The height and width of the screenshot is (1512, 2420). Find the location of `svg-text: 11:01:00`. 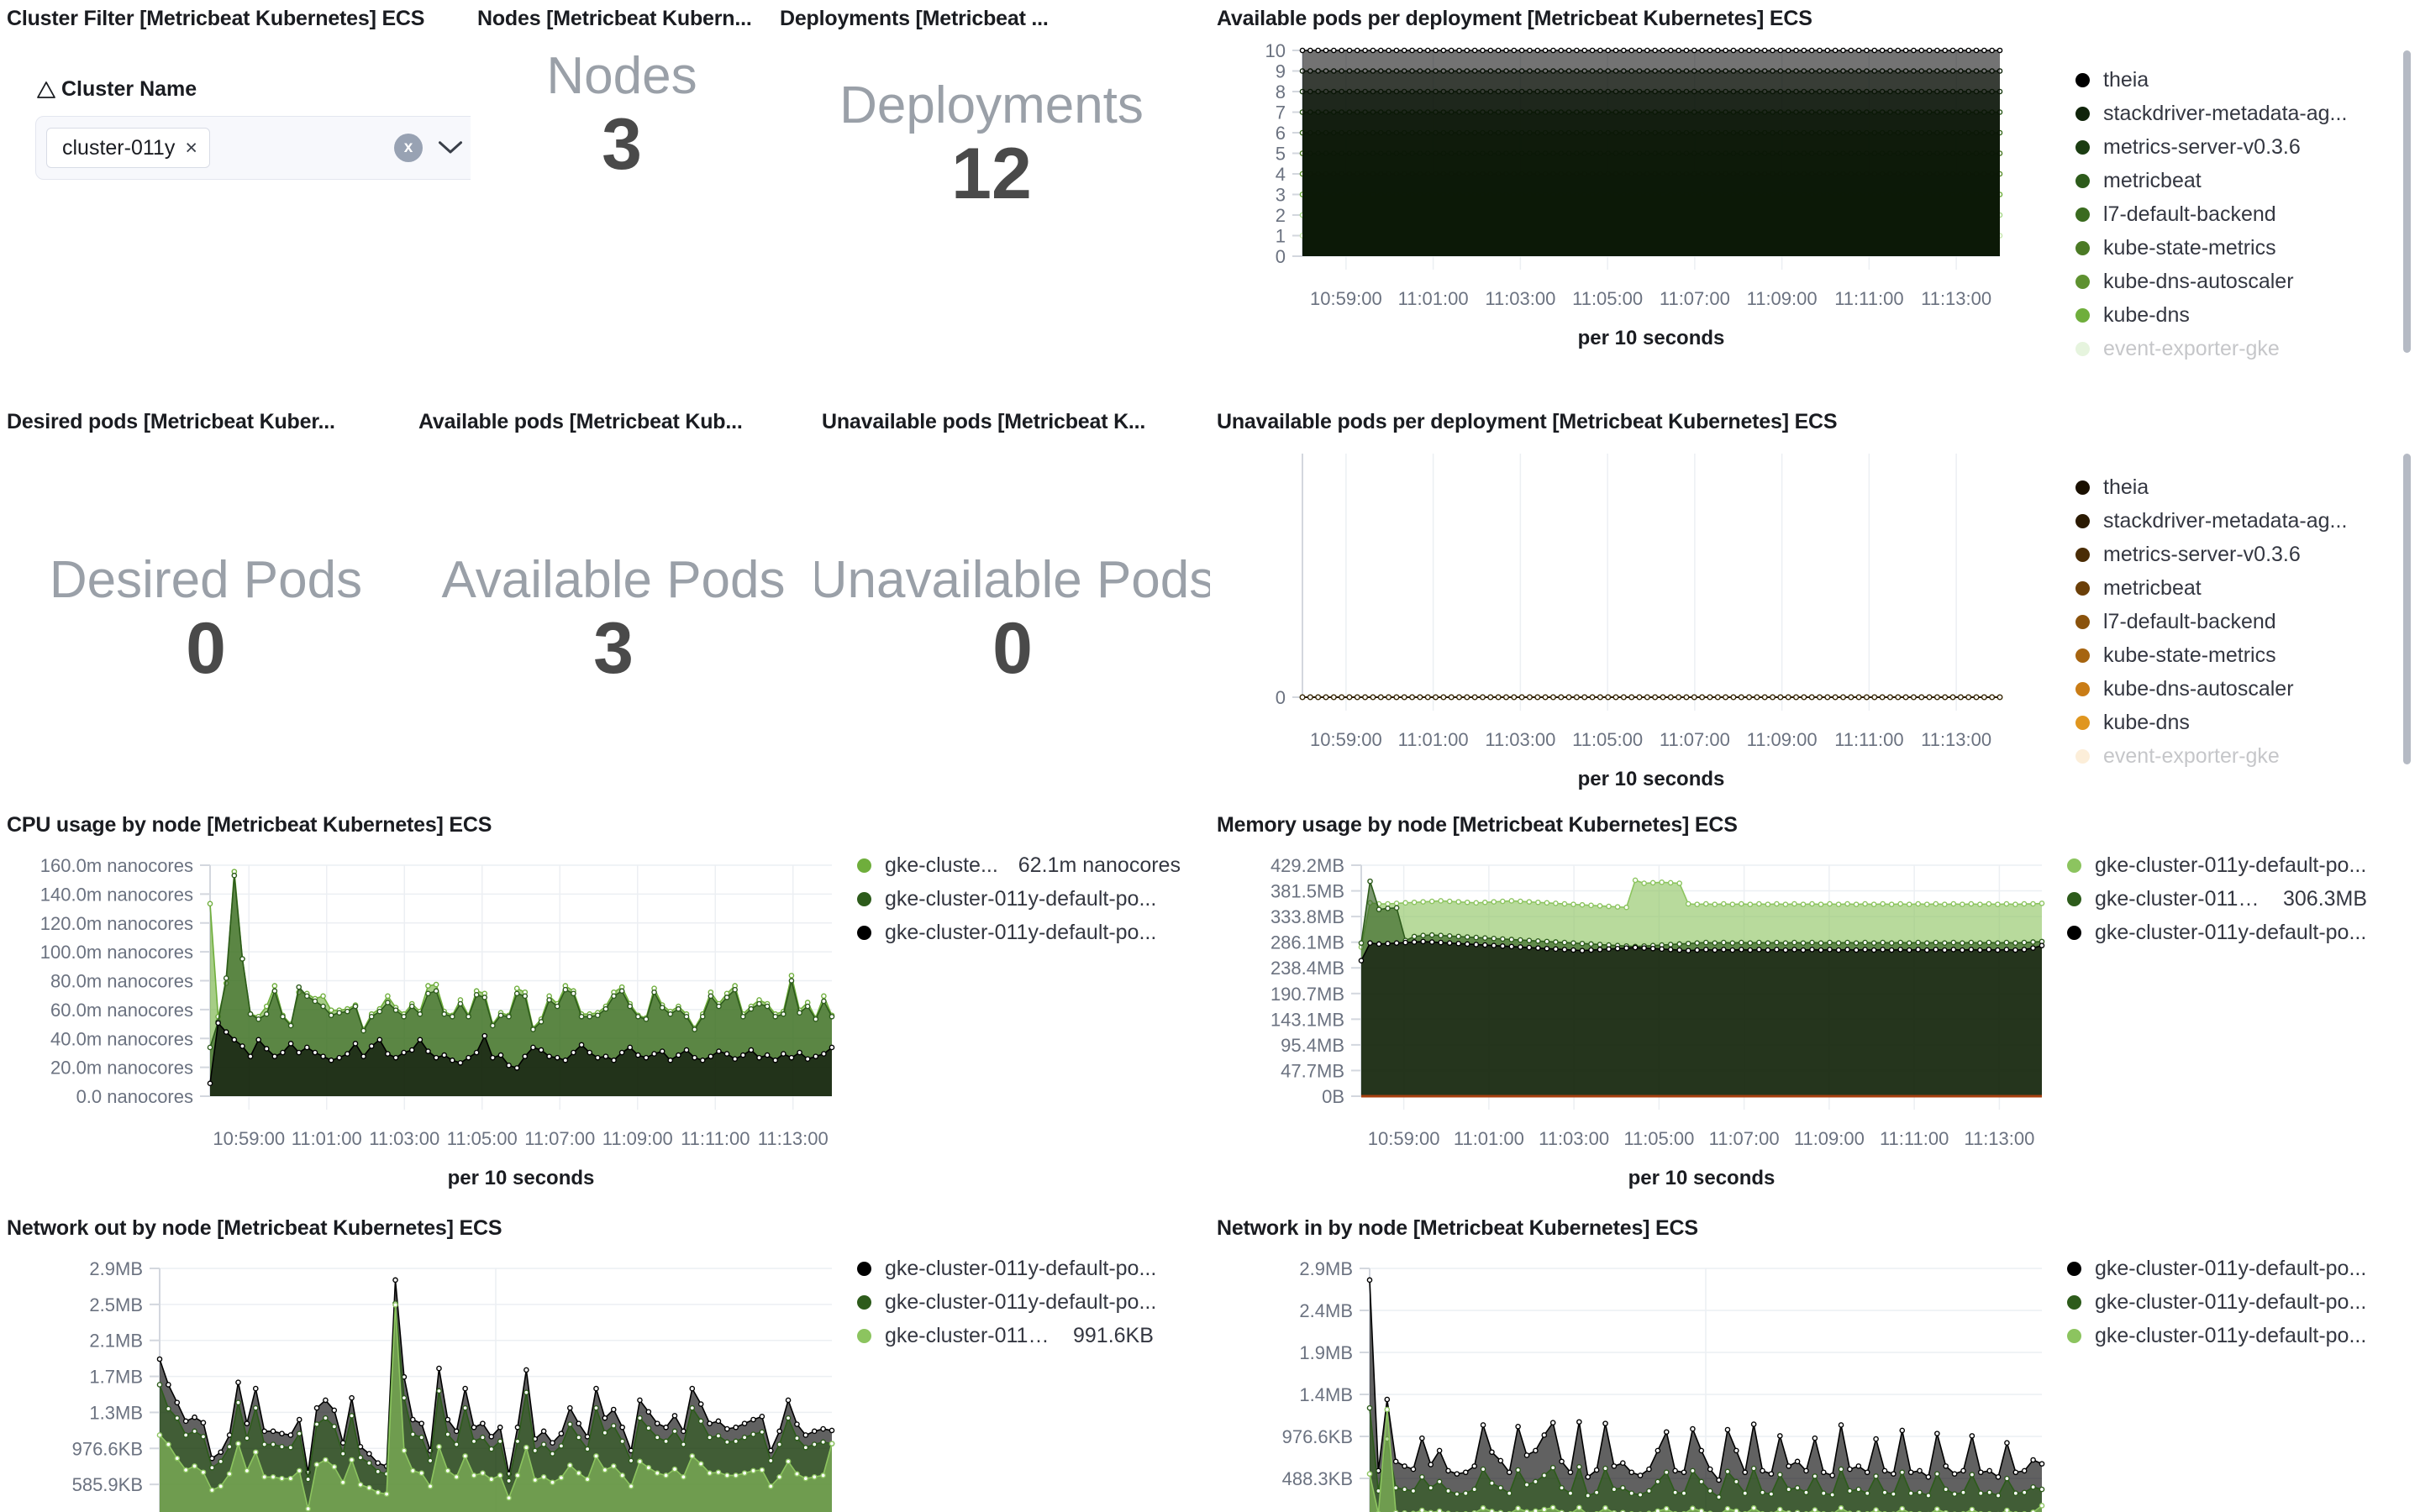

svg-text: 11:01:00 is located at coordinates (1434, 739).